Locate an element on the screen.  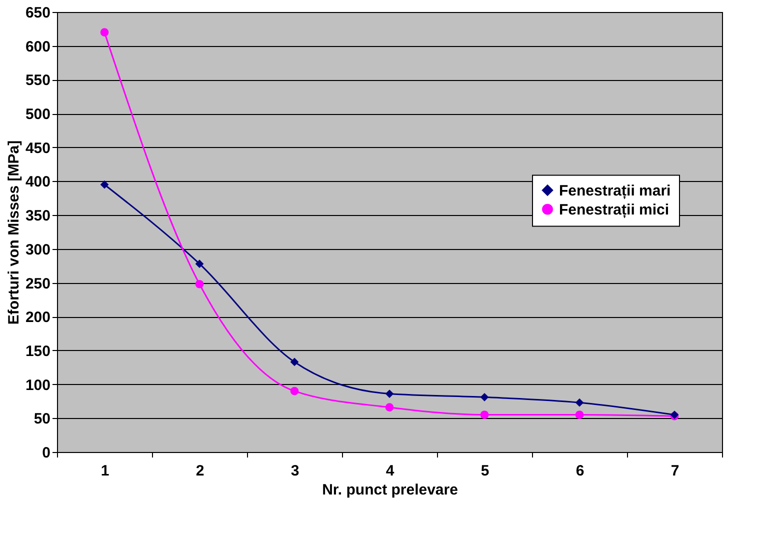
legend-label: Fenestrații mici is located at coordinates (614, 209).